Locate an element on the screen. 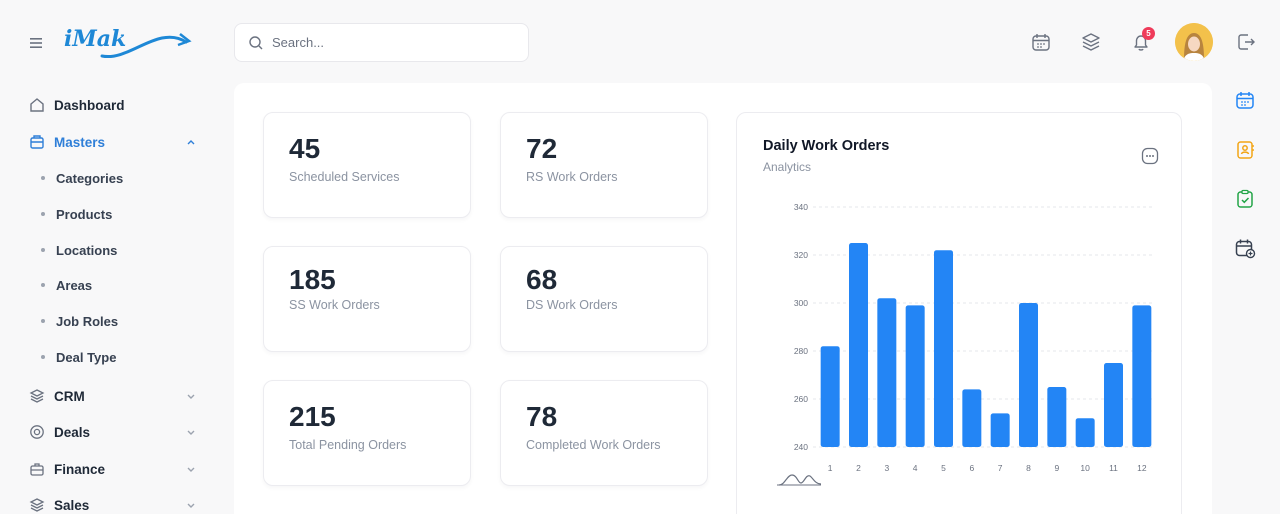  sidebar-item-masters: Masters is located at coordinates (116, 142).